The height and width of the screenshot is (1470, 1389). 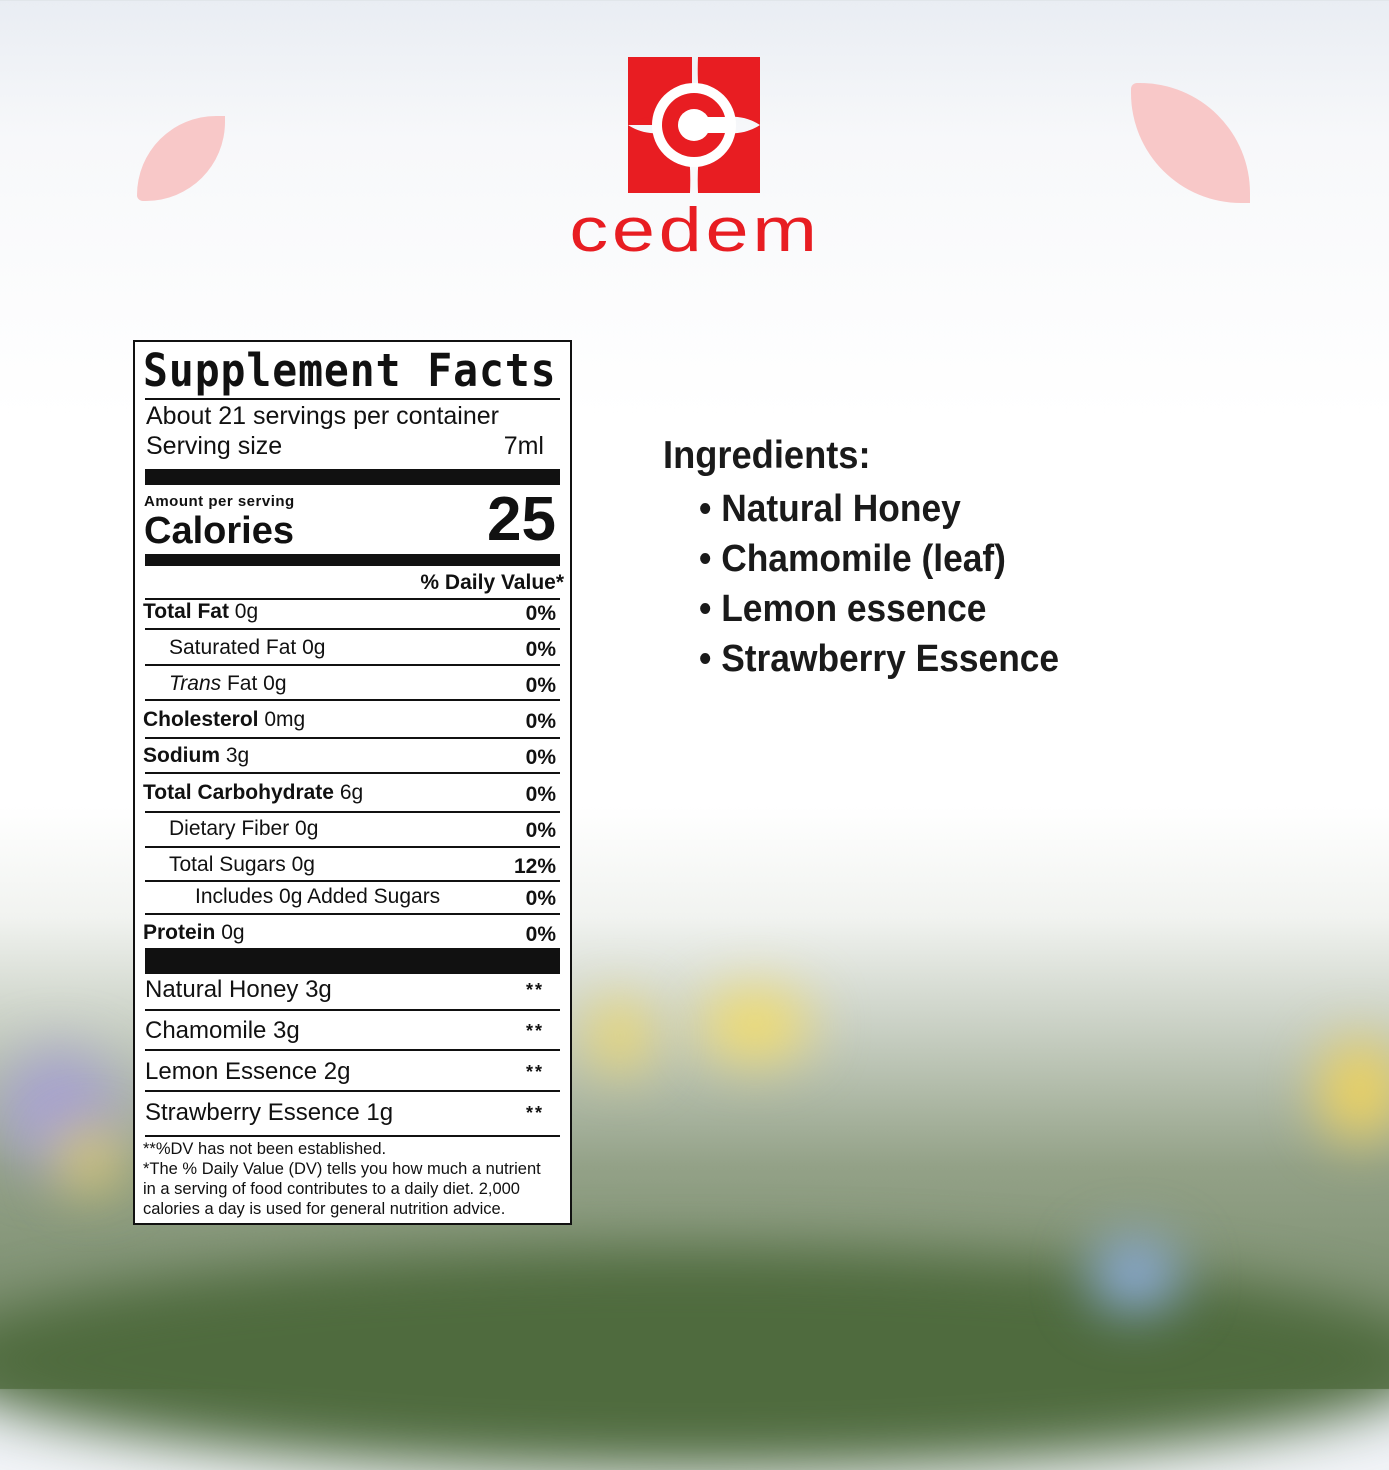 What do you see at coordinates (229, 828) in the screenshot?
I see `nutrient-name: Dietary Fiber` at bounding box center [229, 828].